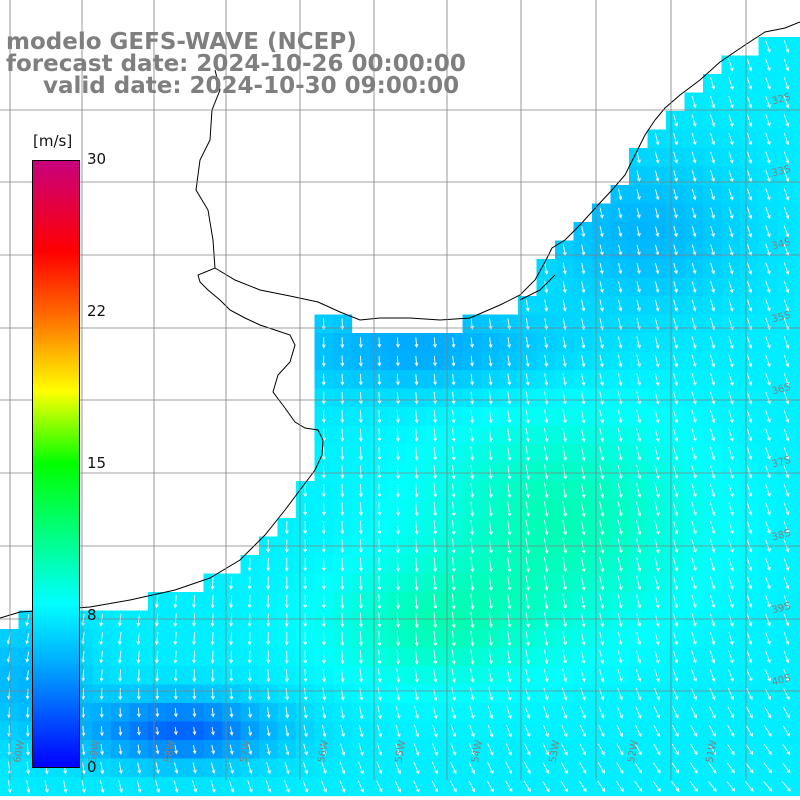 Image resolution: width=800 pixels, height=800 pixels. What do you see at coordinates (92, 615) in the screenshot?
I see `colorbar-tick-8: 8` at bounding box center [92, 615].